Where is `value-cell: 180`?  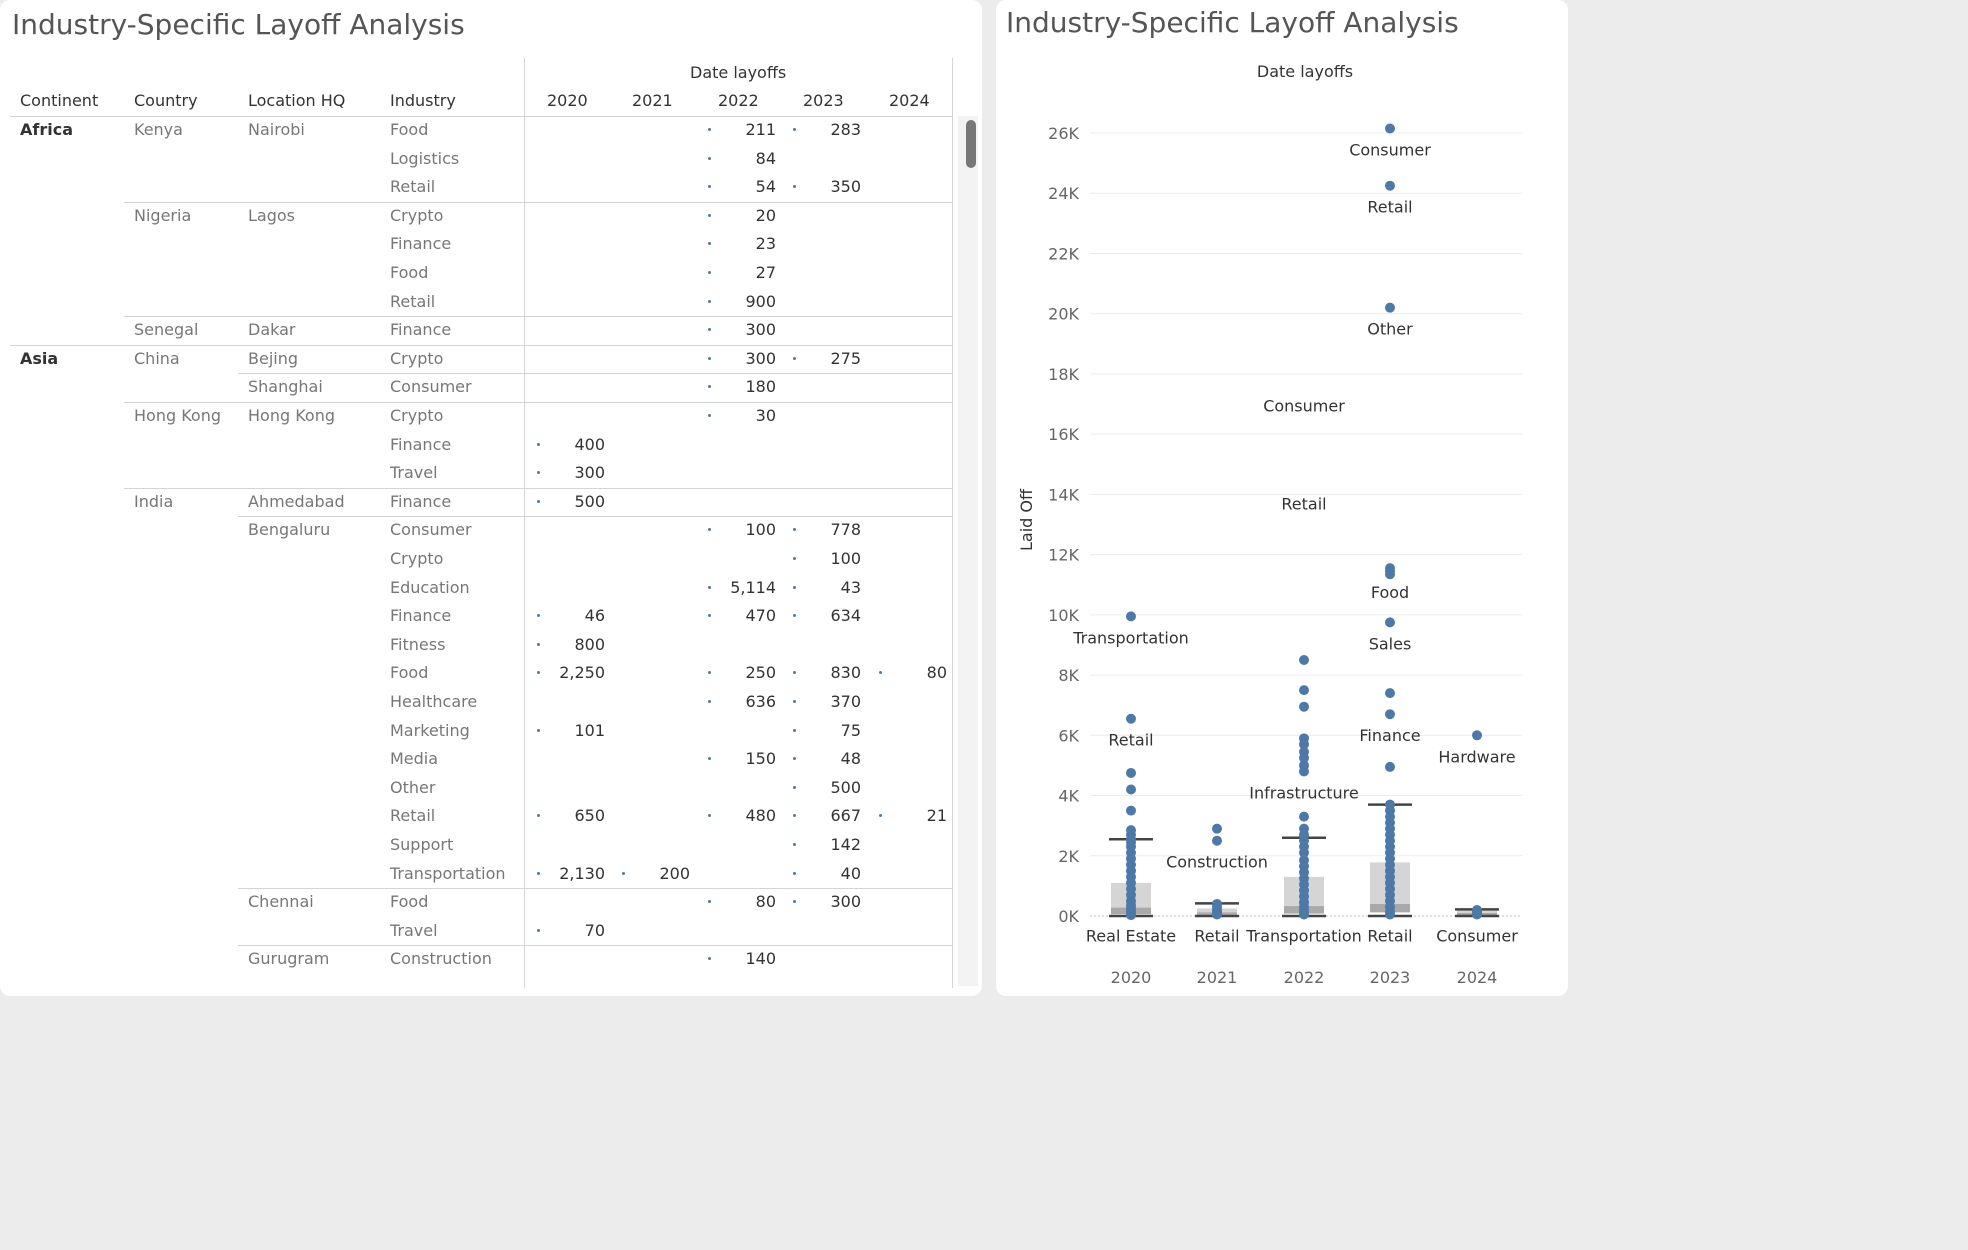 value-cell: 180 is located at coordinates (760, 387).